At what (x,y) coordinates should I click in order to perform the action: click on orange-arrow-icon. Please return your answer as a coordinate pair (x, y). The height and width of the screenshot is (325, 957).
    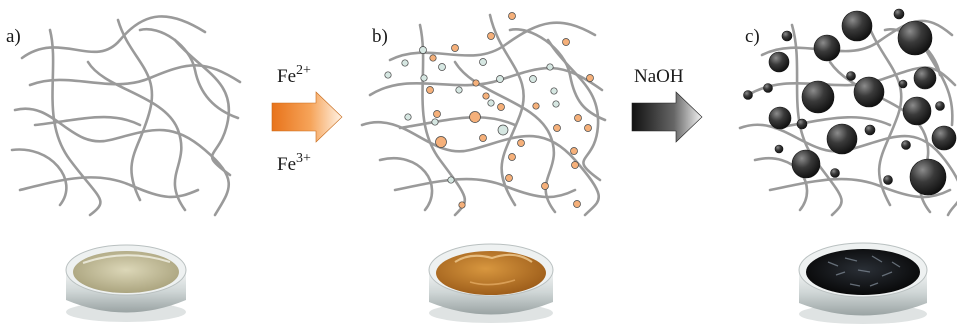
    Looking at the image, I should click on (307, 117).